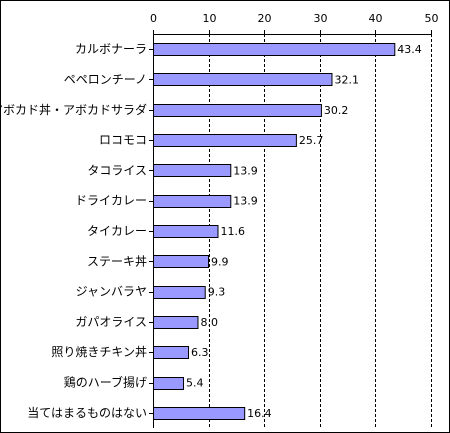  What do you see at coordinates (376, 18) in the screenshot?
I see `x-tick-label: 40` at bounding box center [376, 18].